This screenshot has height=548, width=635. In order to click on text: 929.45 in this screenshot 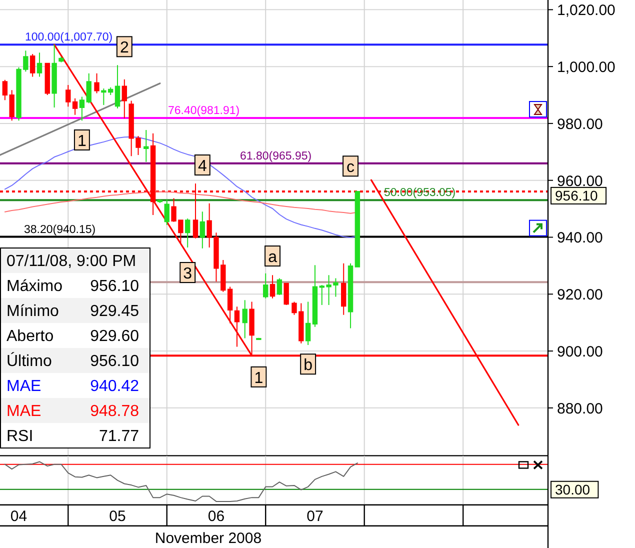, I will do `click(114, 311)`.